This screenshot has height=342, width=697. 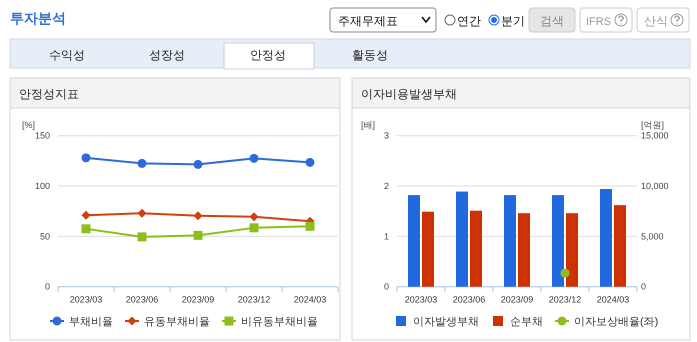 I want to click on y2-tick-label: 15,000, so click(x=655, y=135).